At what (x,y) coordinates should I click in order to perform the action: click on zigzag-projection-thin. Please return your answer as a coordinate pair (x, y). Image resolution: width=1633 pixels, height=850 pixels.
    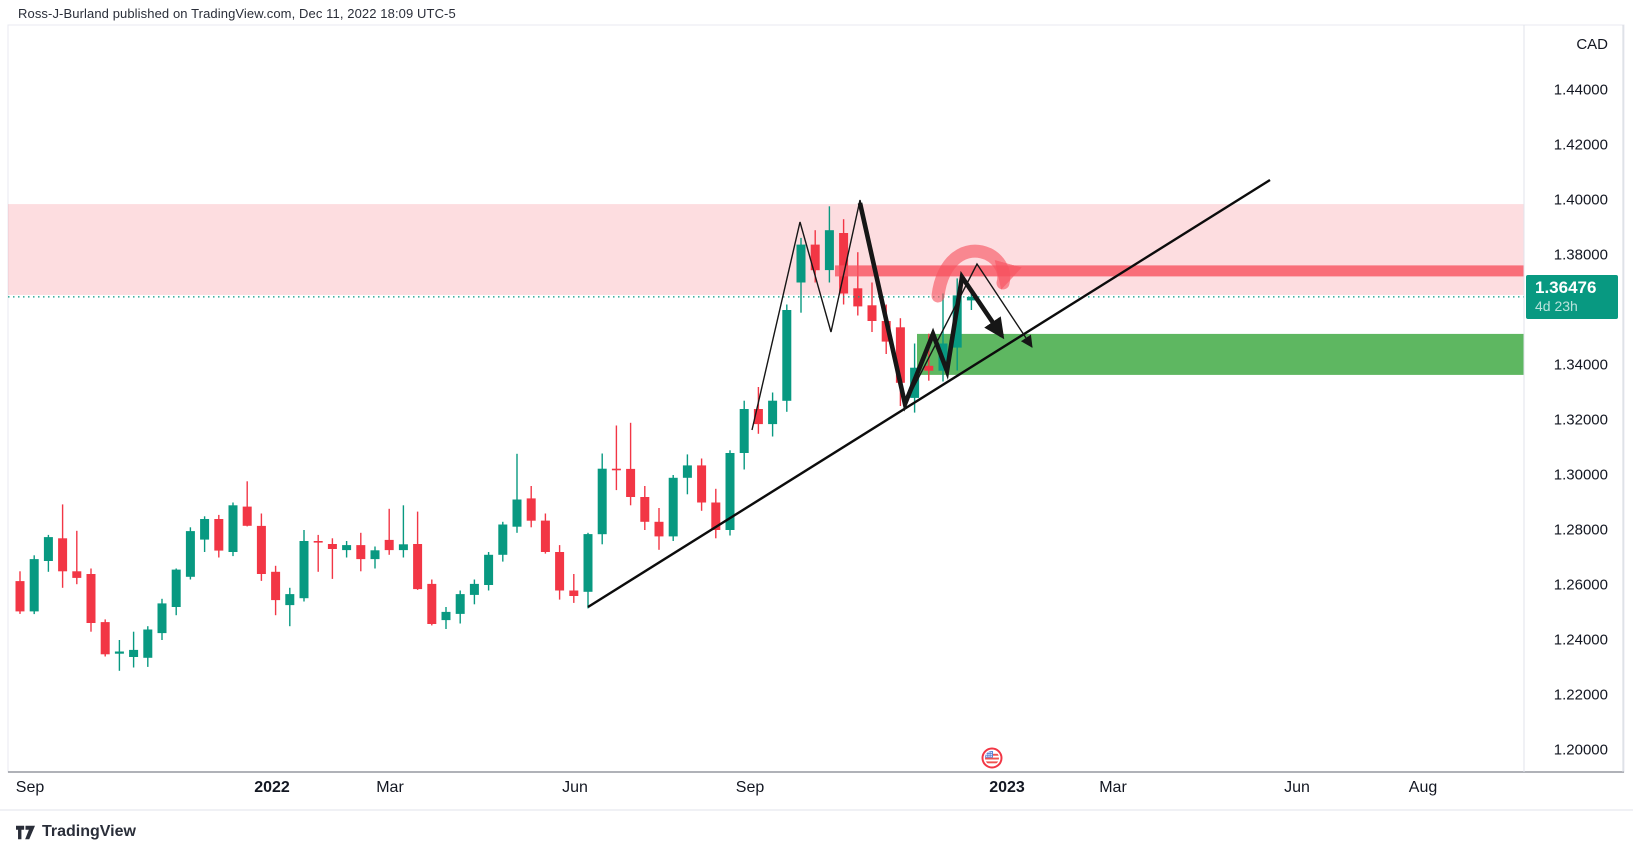
    Looking at the image, I should click on (892, 315).